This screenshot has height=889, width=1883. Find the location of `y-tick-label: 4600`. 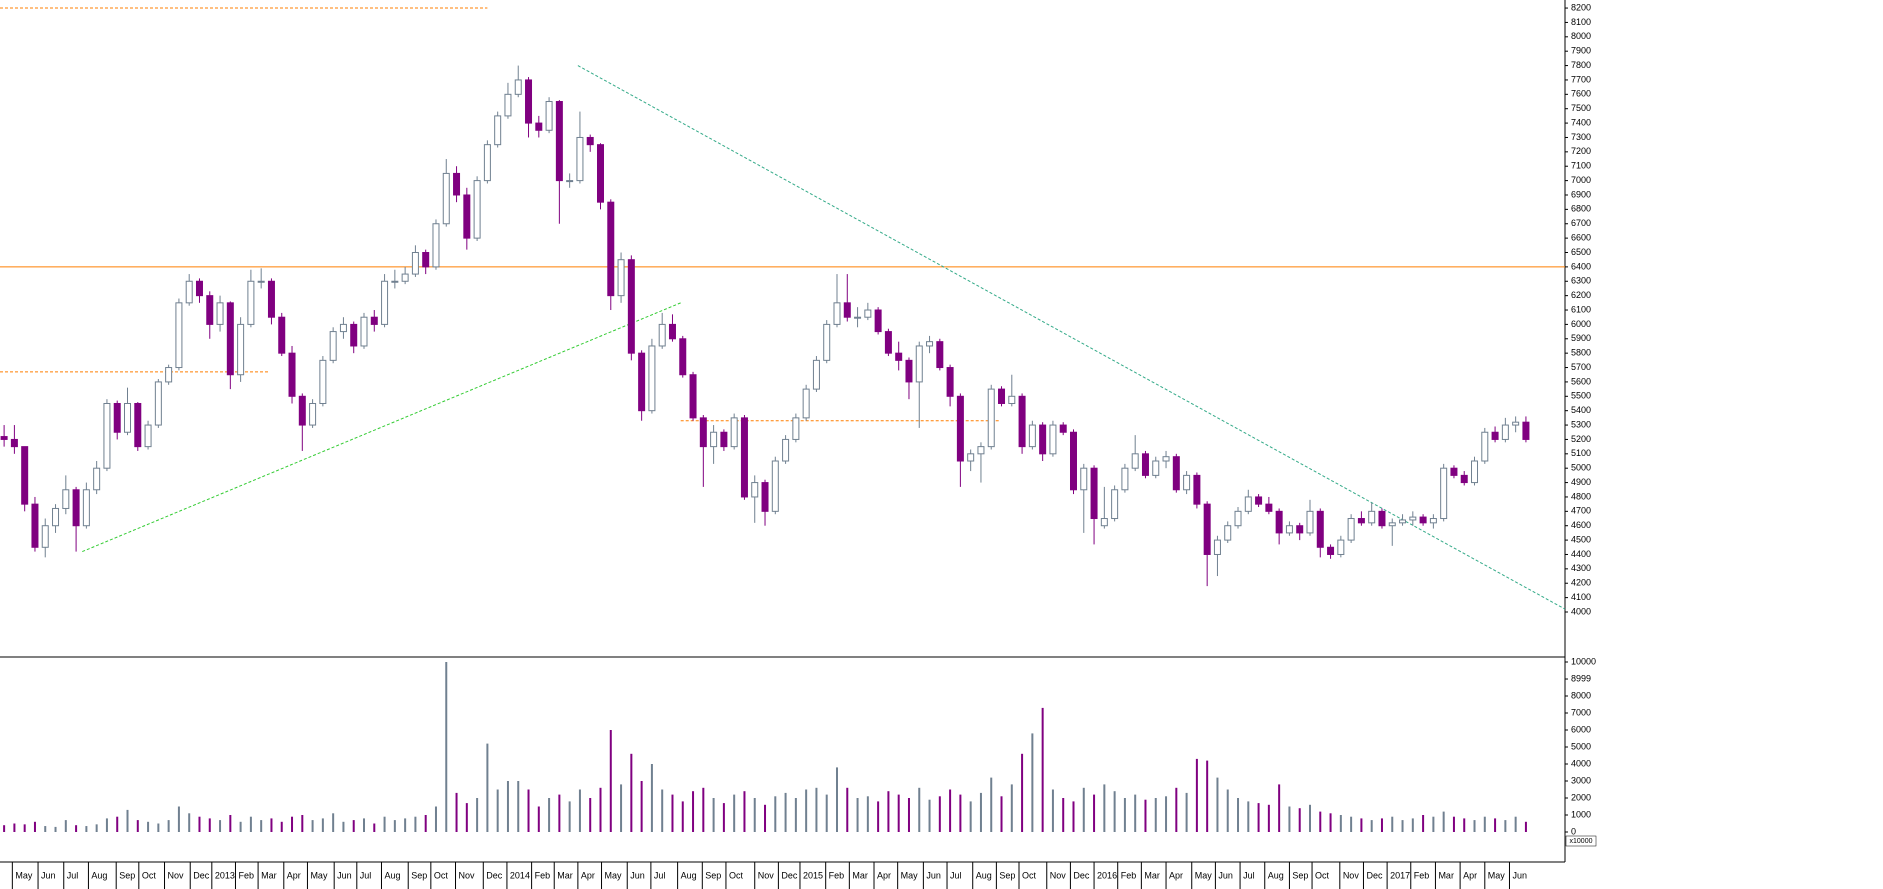

y-tick-label: 4600 is located at coordinates (1581, 525).